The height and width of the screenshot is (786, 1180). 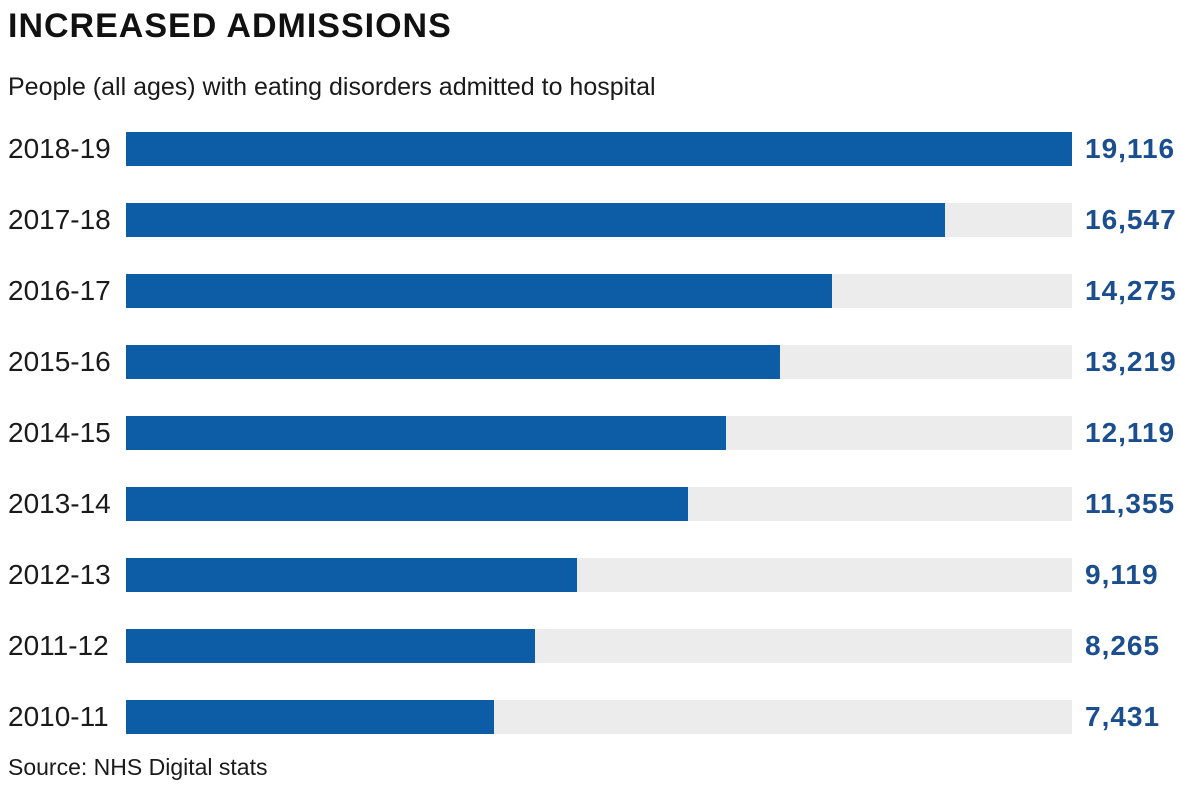 What do you see at coordinates (1131, 361) in the screenshot?
I see `value-label: 13,219` at bounding box center [1131, 361].